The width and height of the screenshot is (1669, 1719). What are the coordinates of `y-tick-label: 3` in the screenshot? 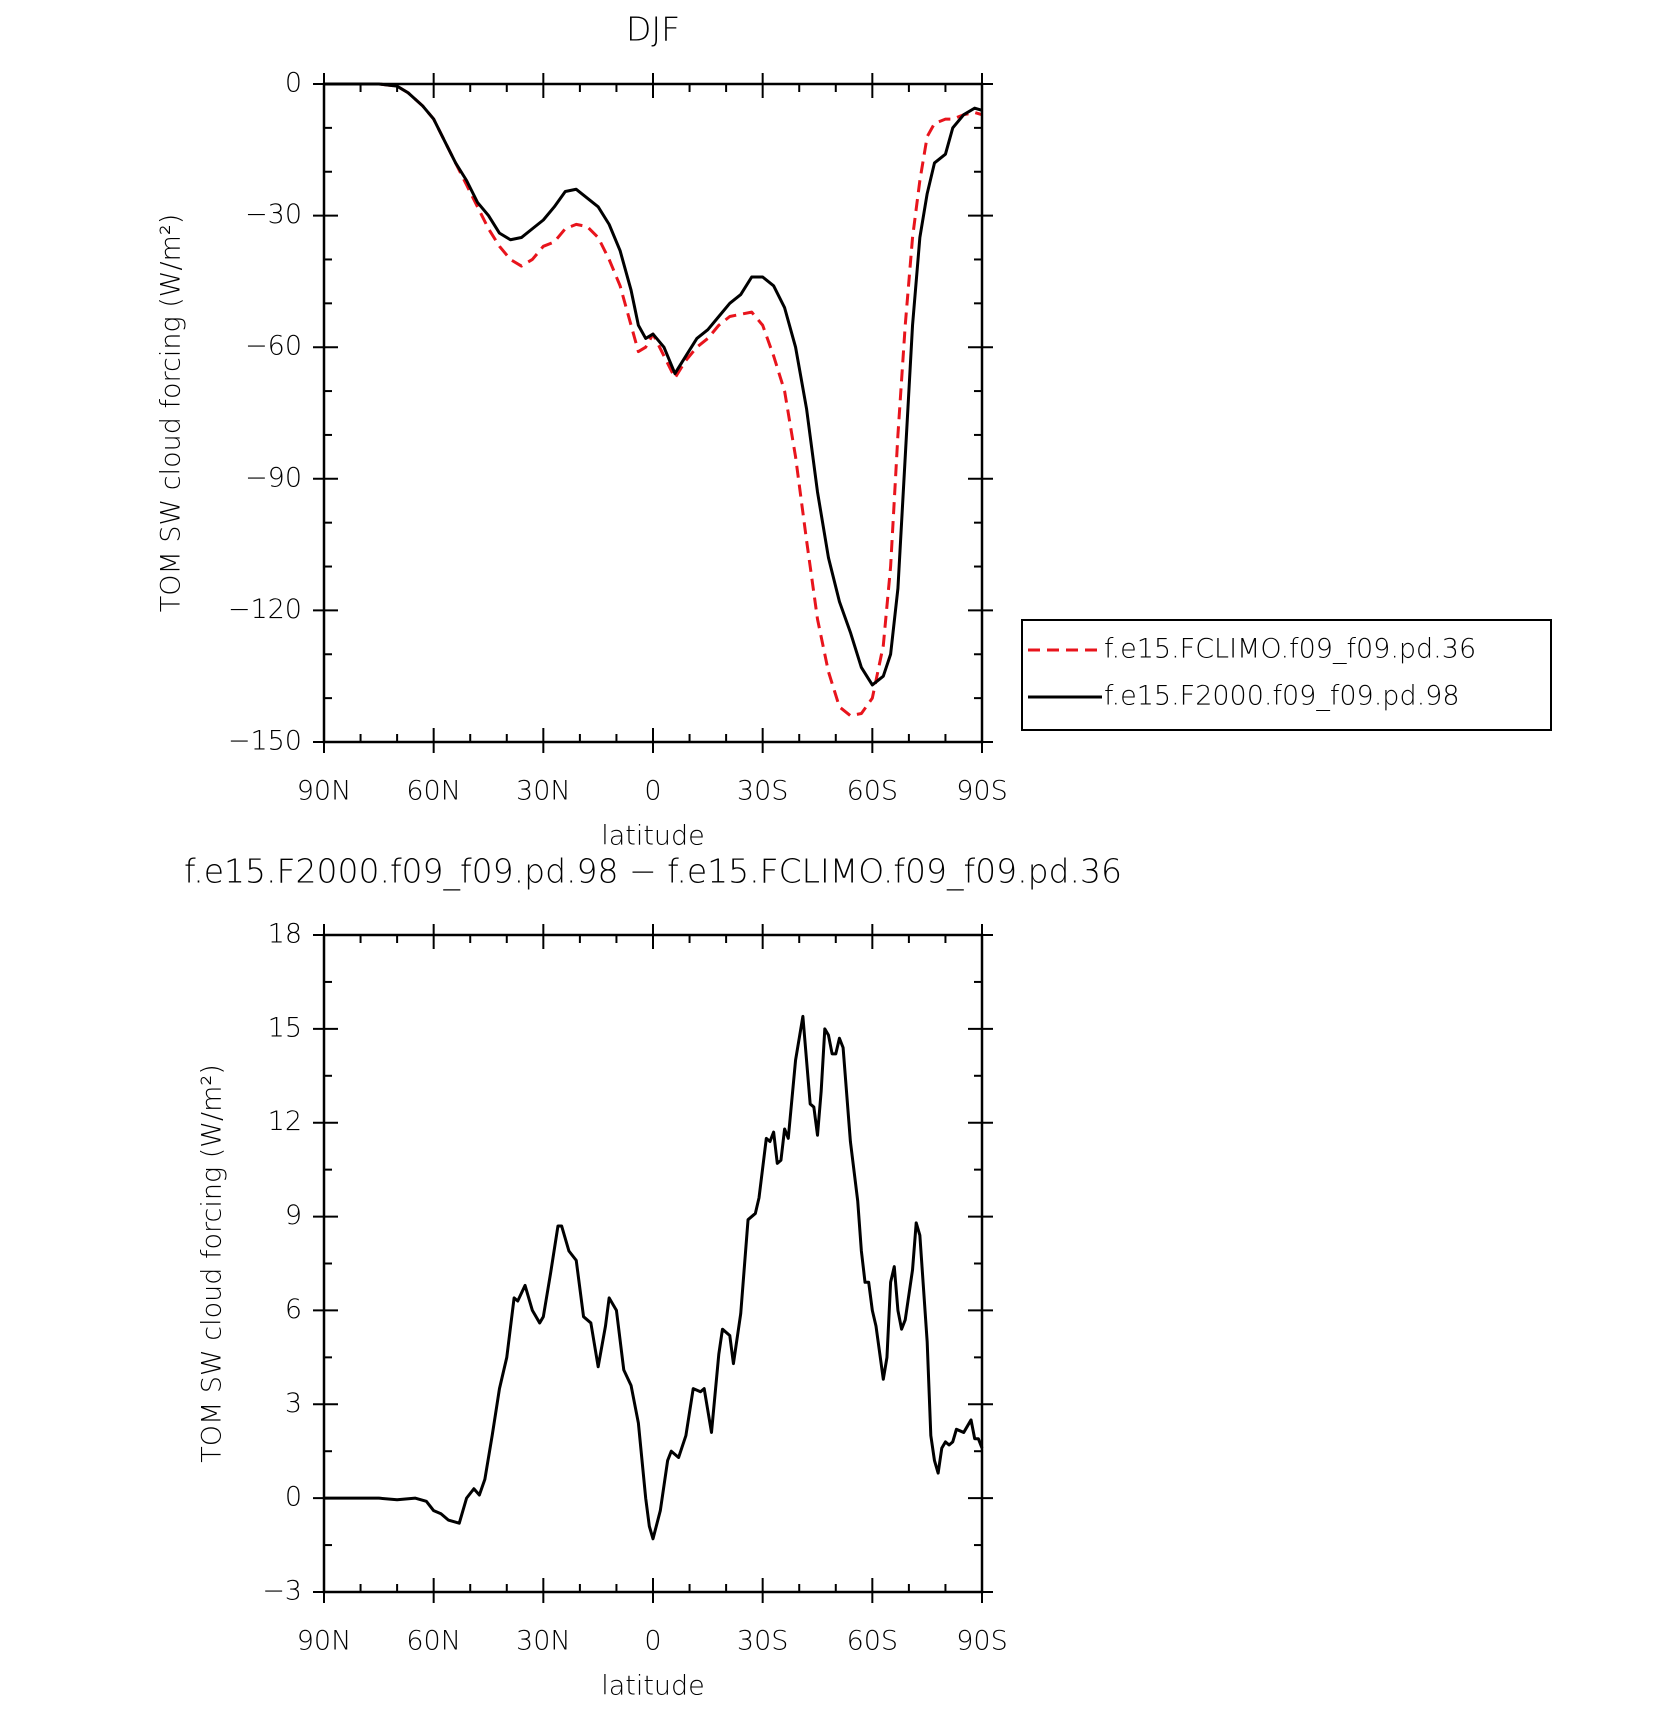 It's located at (293, 1403).